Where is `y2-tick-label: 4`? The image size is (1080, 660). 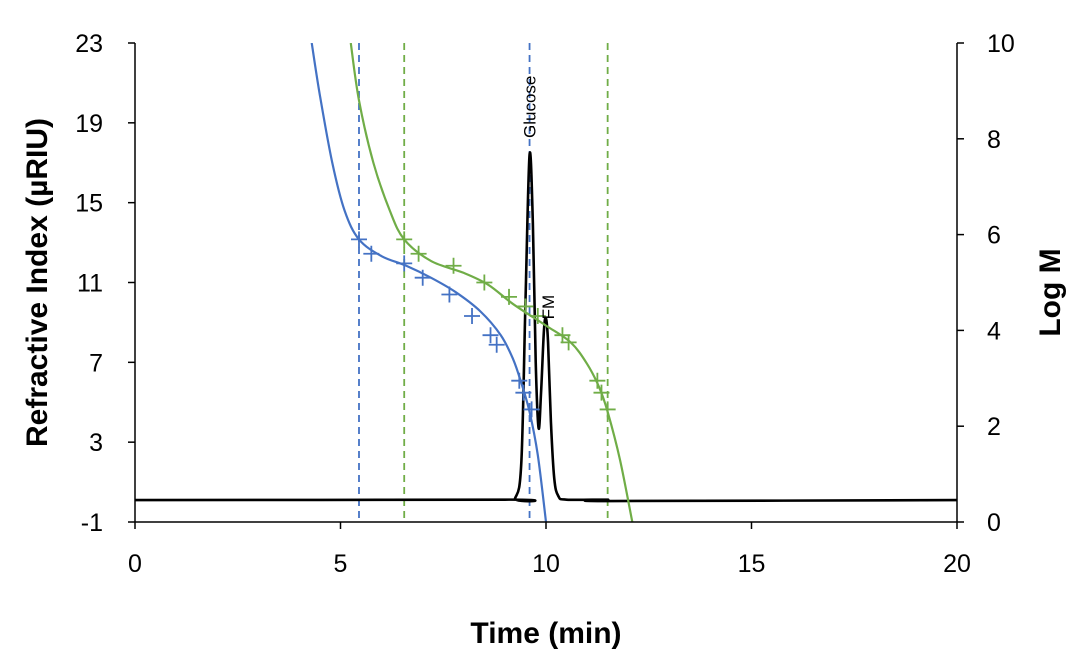 y2-tick-label: 4 is located at coordinates (994, 331).